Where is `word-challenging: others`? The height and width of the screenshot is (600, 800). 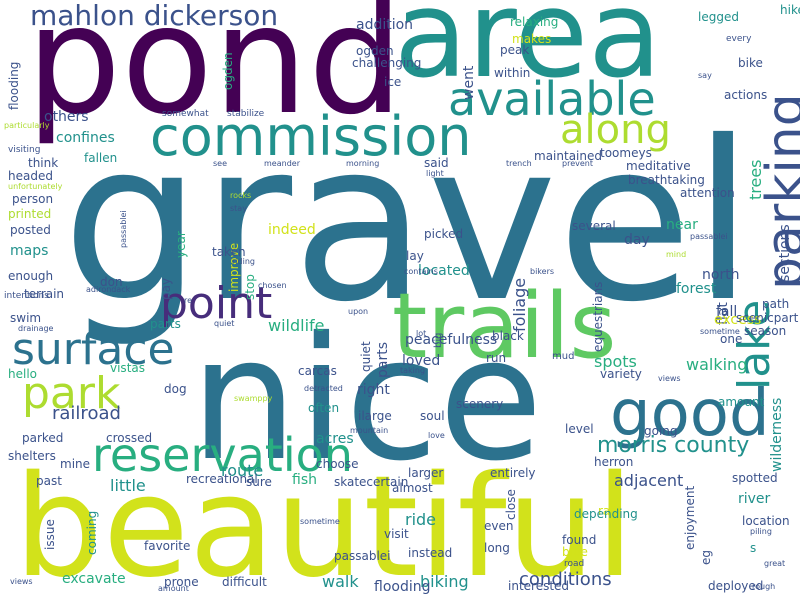 word-challenging: others is located at coordinates (66, 117).